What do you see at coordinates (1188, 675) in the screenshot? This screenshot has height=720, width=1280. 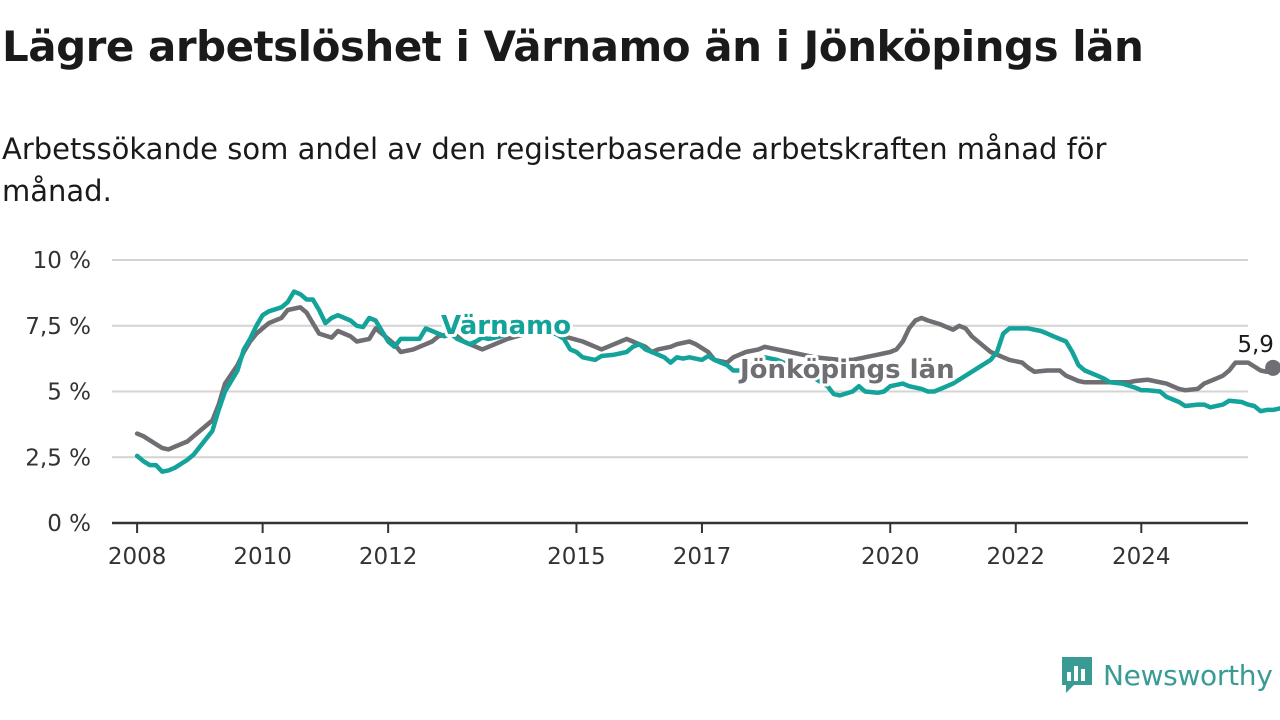 I see `brand-name: Newsworthy` at bounding box center [1188, 675].